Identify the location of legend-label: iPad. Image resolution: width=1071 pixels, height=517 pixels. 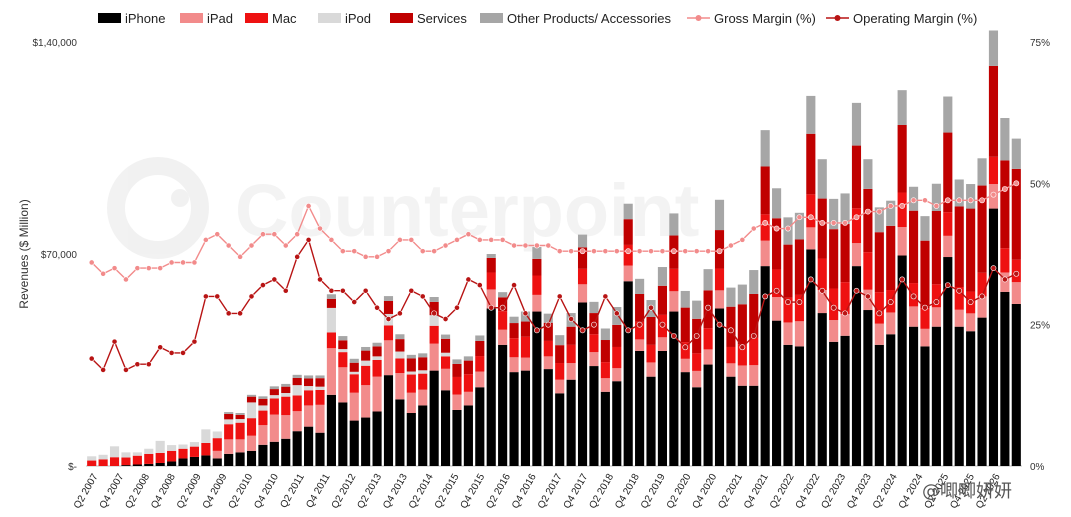
(220, 18).